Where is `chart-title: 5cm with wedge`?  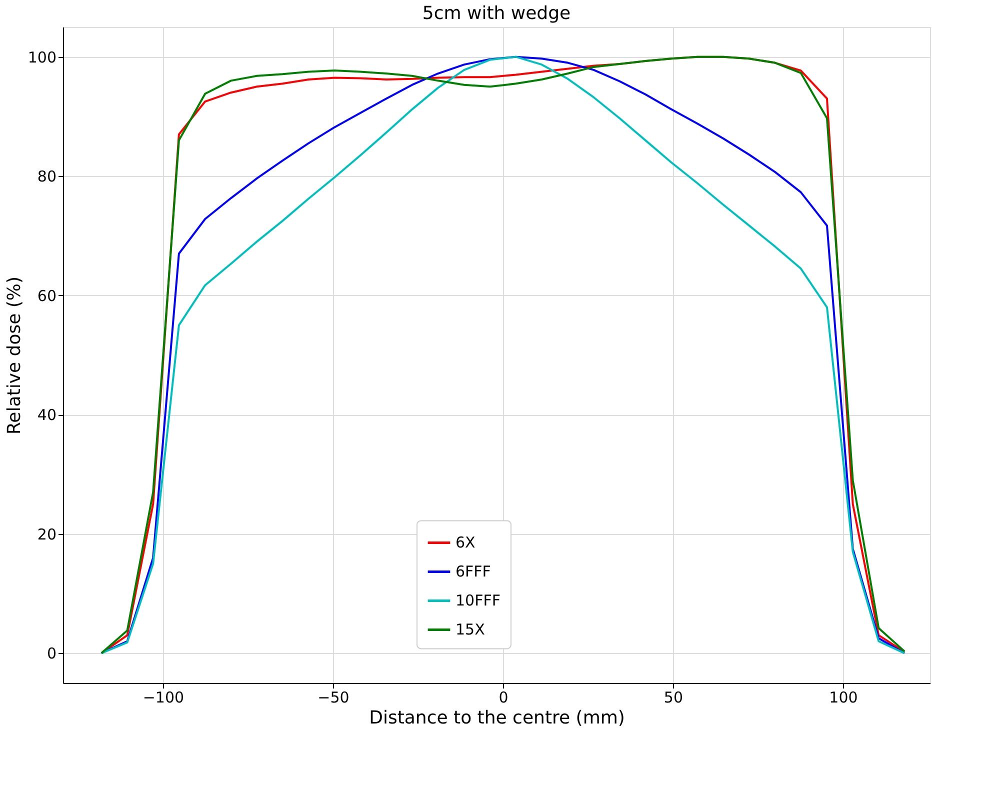 chart-title: 5cm with wedge is located at coordinates (496, 13).